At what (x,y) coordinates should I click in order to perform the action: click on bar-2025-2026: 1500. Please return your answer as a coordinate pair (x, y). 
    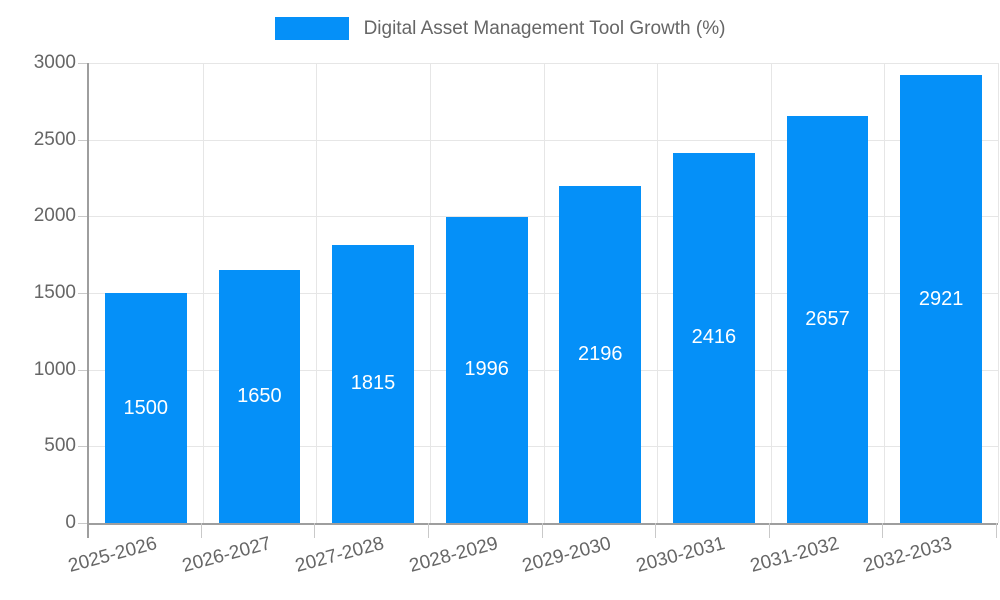
    Looking at the image, I should click on (145, 408).